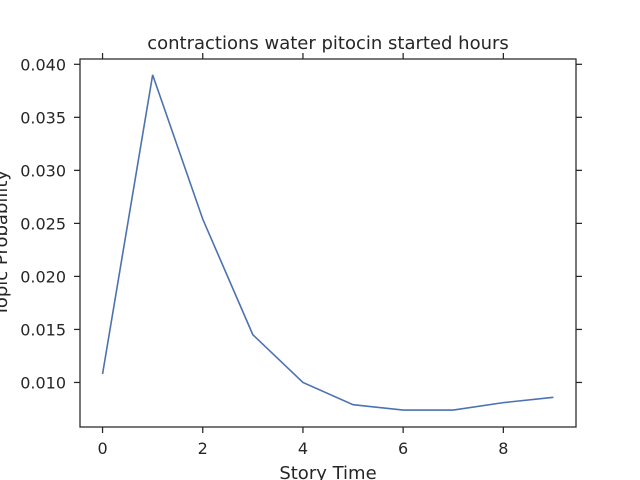 This screenshot has width=640, height=480. Describe the element at coordinates (203, 448) in the screenshot. I see `x-tick-label: 2` at that location.